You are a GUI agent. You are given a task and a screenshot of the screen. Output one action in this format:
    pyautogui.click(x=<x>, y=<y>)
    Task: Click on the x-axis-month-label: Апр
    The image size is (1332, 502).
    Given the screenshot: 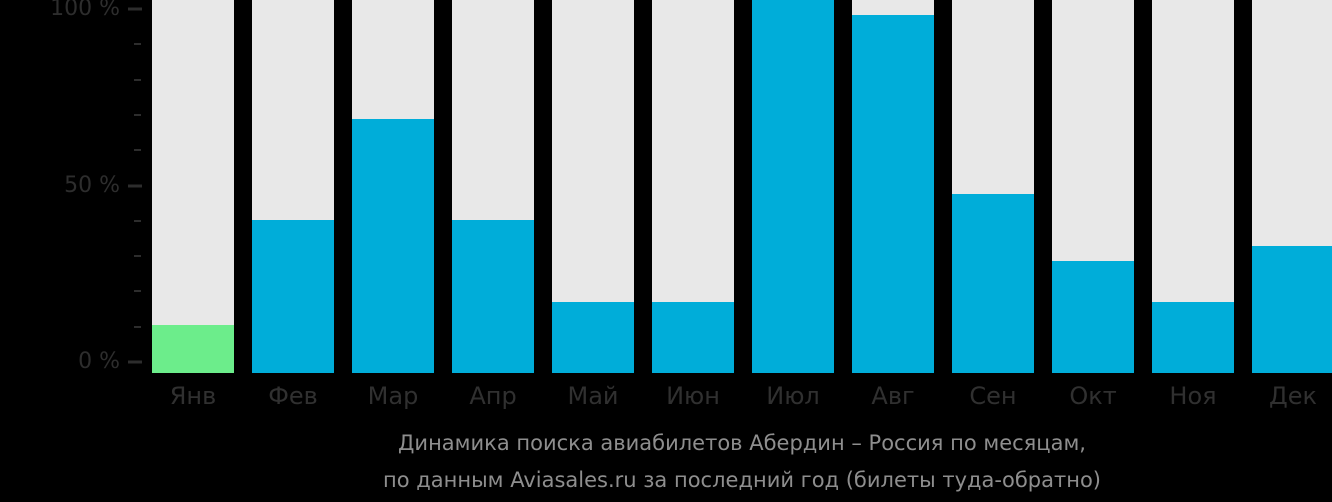 What is the action you would take?
    pyautogui.click(x=493, y=396)
    